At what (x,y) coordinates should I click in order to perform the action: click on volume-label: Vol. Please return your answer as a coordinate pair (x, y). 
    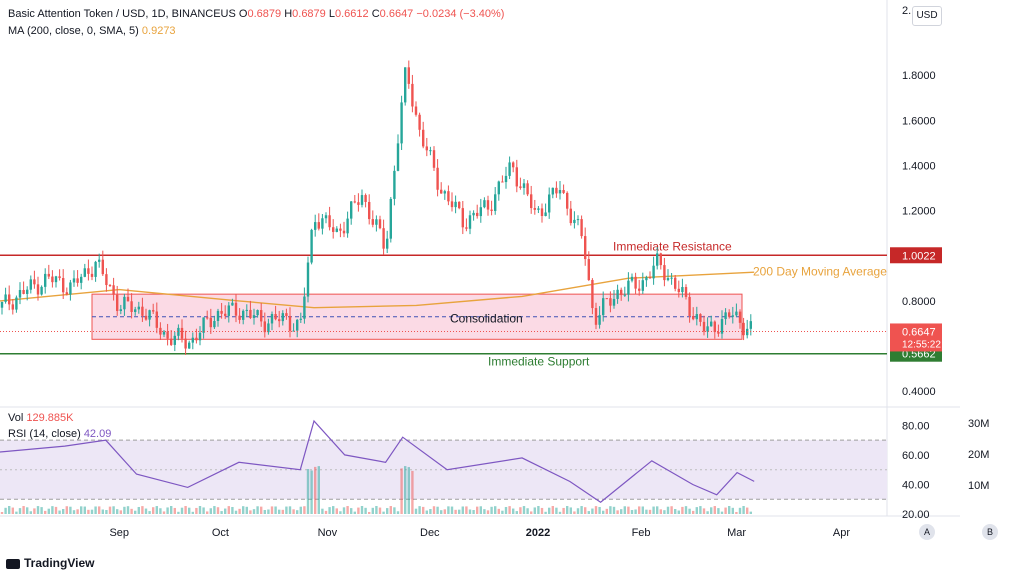
    Looking at the image, I should click on (16, 418).